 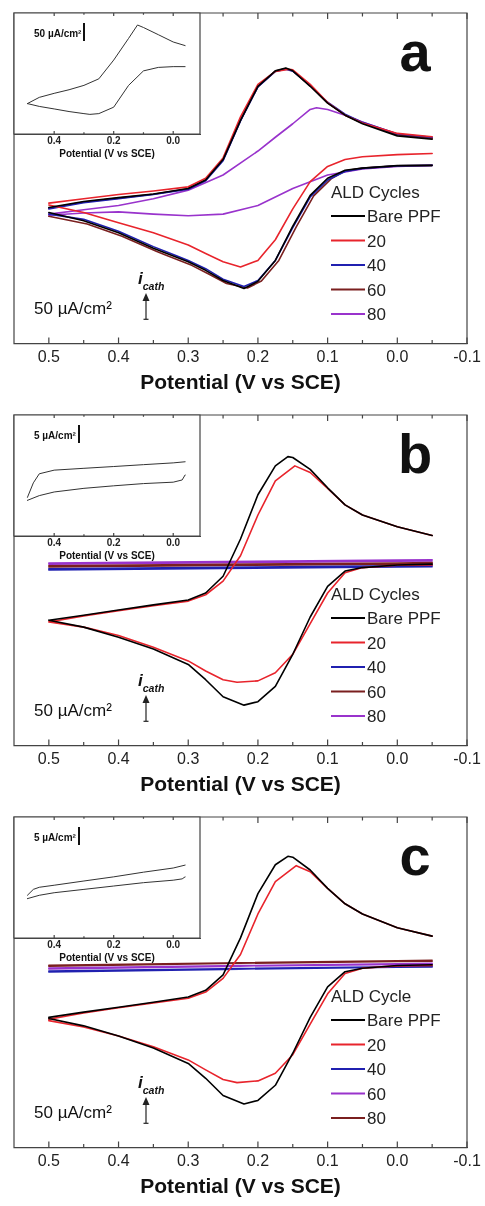 What do you see at coordinates (415, 51) in the screenshot?
I see `chart-title: a` at bounding box center [415, 51].